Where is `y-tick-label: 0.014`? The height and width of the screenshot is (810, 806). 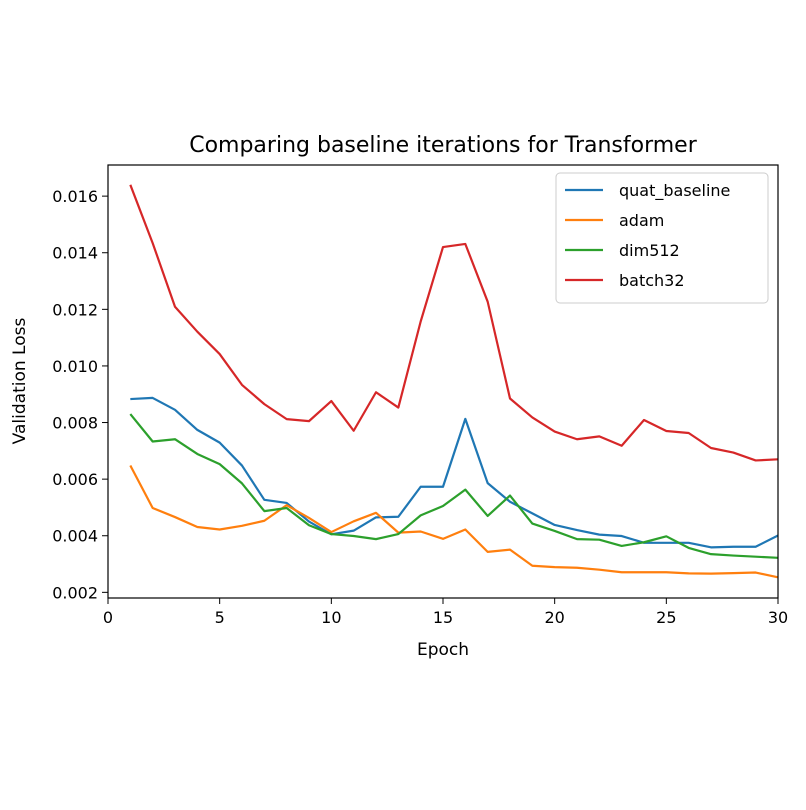
y-tick-label: 0.014 is located at coordinates (75, 253).